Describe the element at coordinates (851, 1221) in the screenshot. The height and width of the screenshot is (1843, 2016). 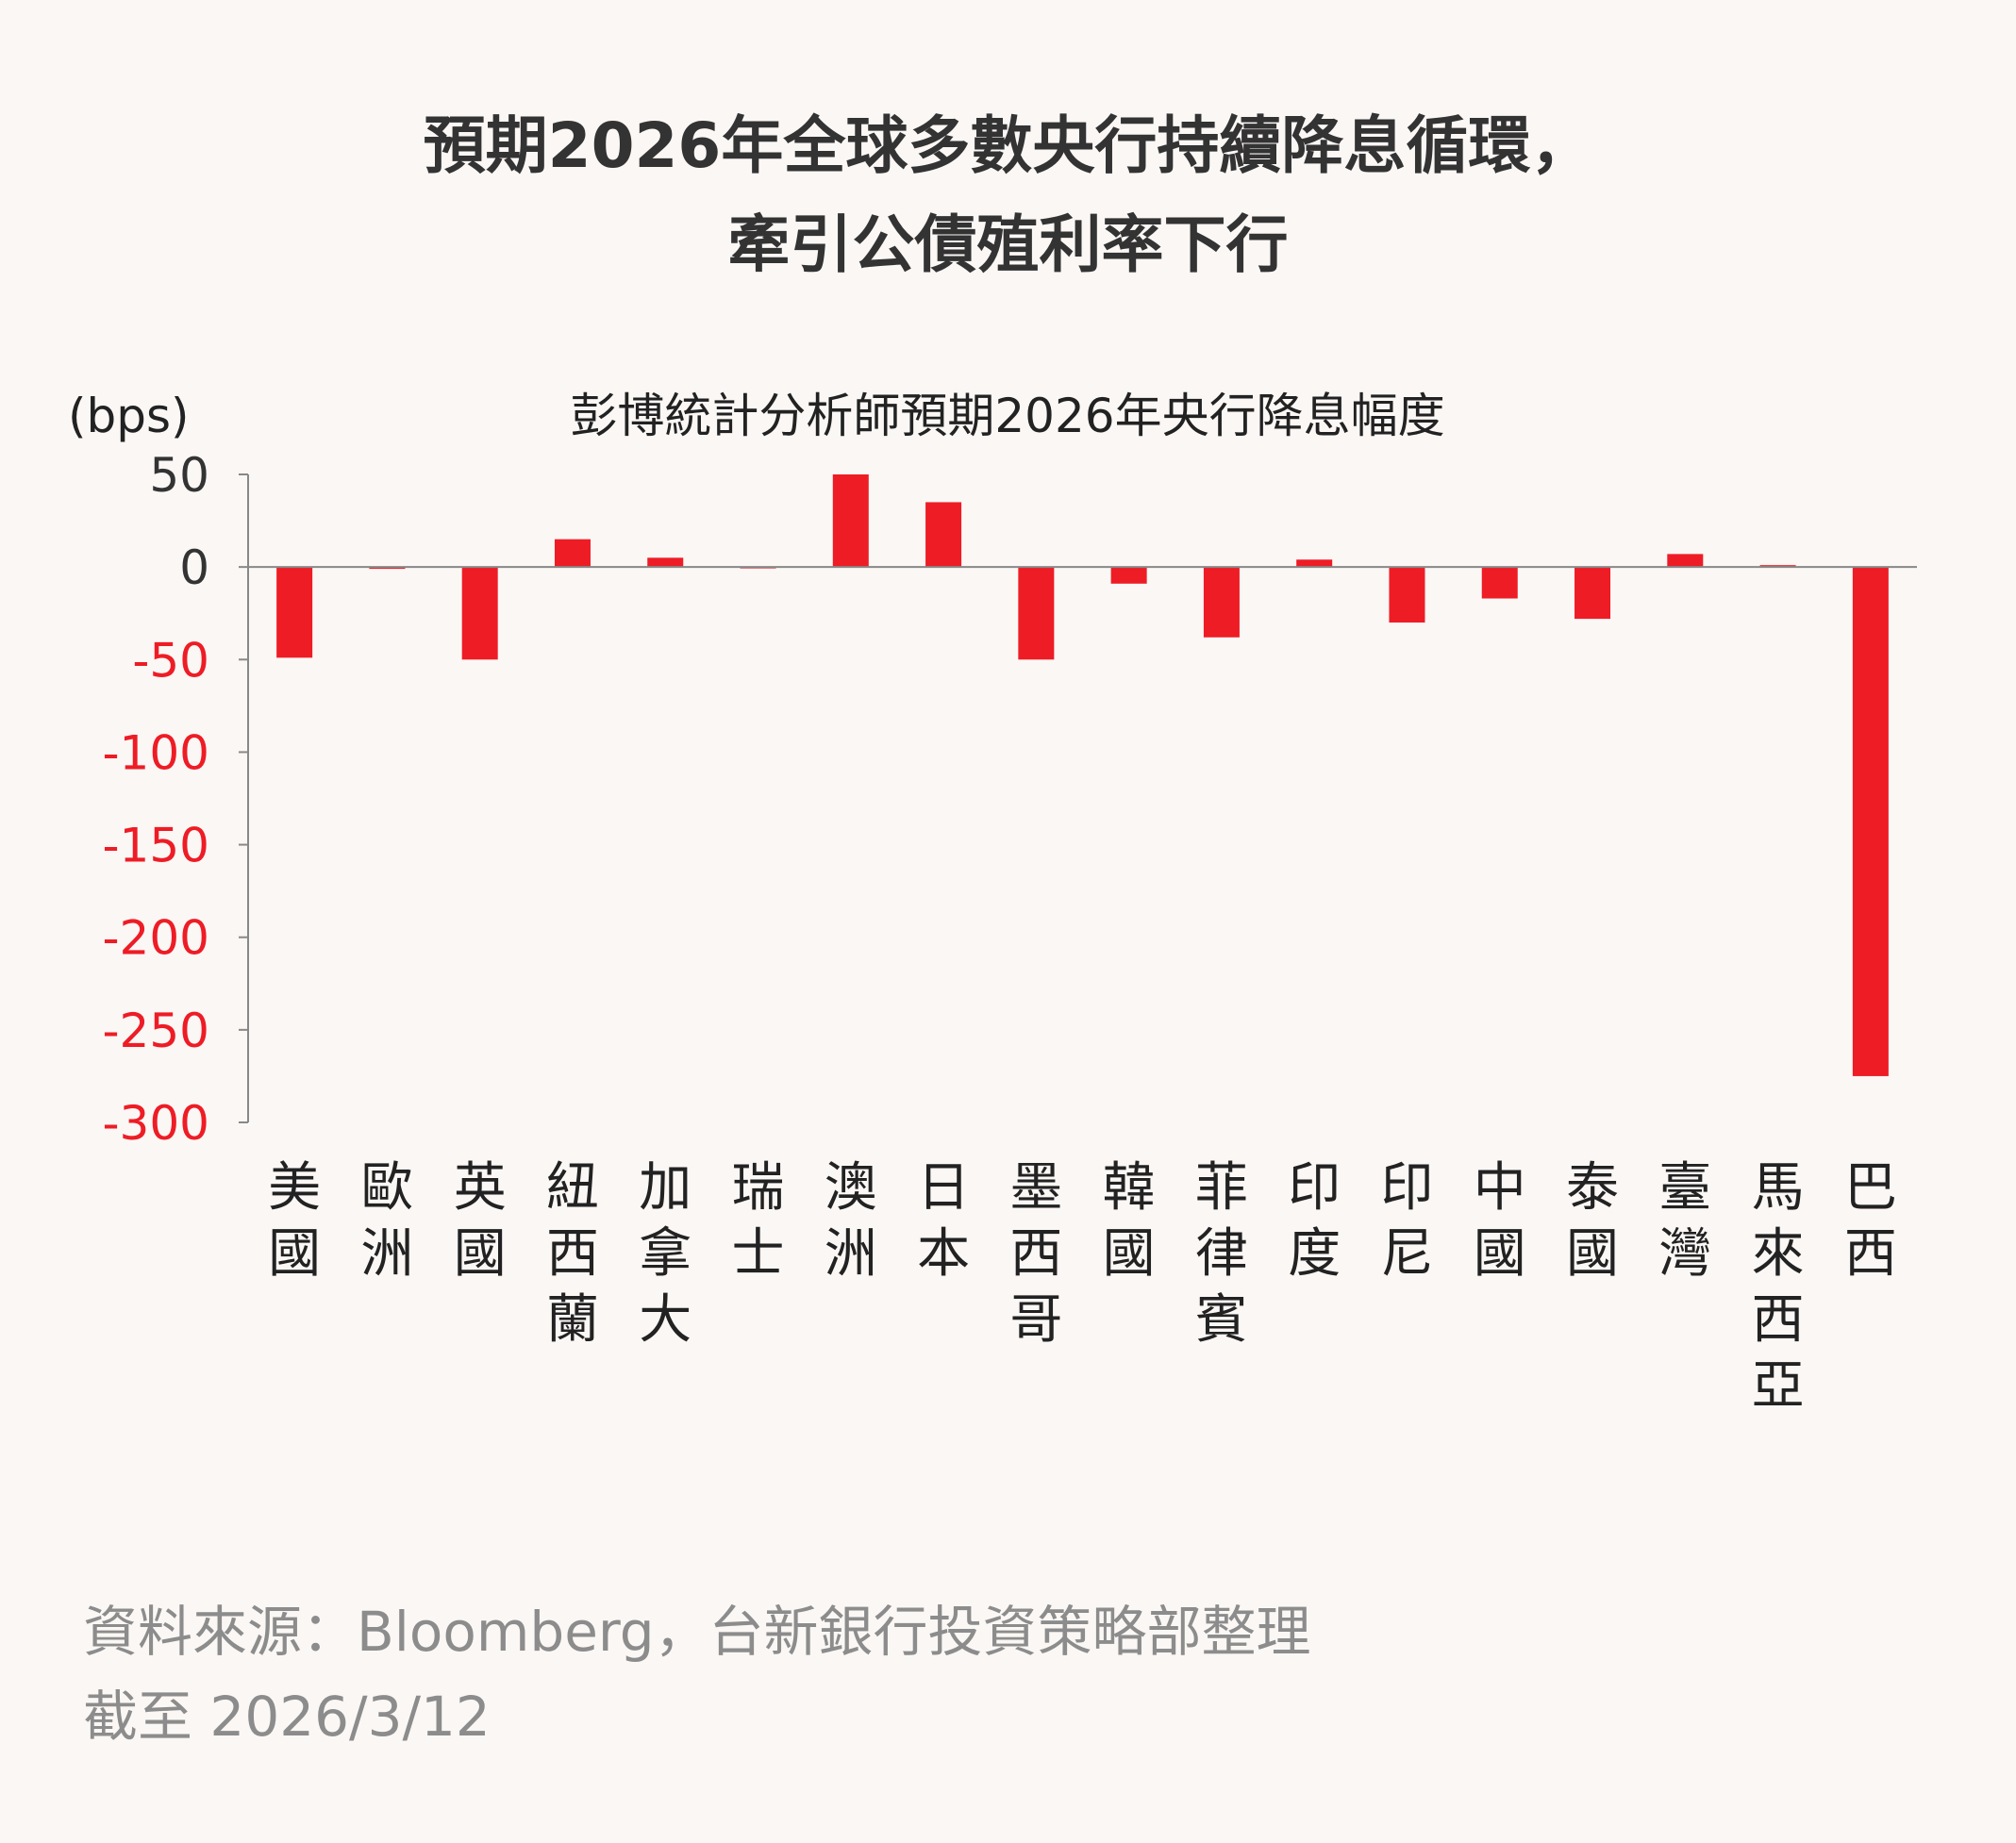
I see `x-tick-label: 澳洲` at that location.